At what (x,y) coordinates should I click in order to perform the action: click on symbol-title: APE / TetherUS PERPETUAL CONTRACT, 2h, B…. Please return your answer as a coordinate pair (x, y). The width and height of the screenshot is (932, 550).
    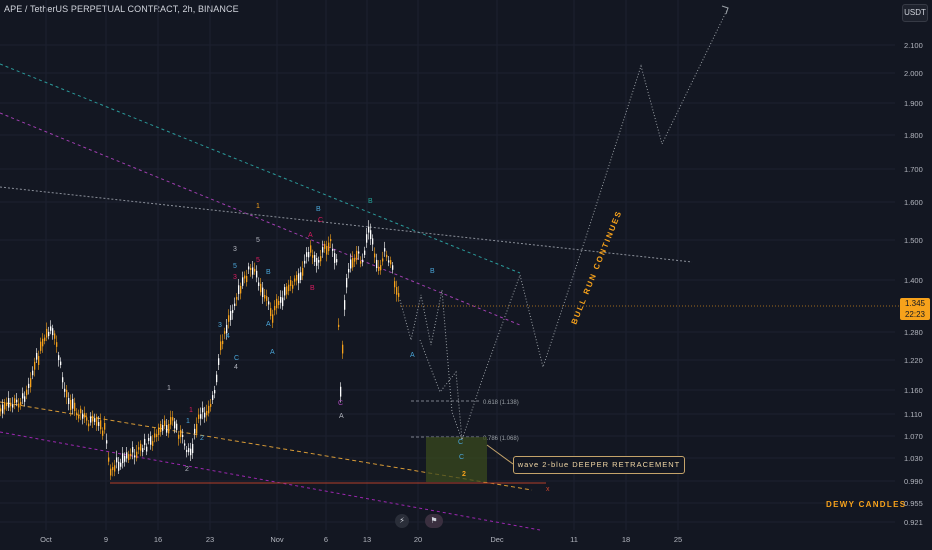
    Looking at the image, I should click on (121, 9).